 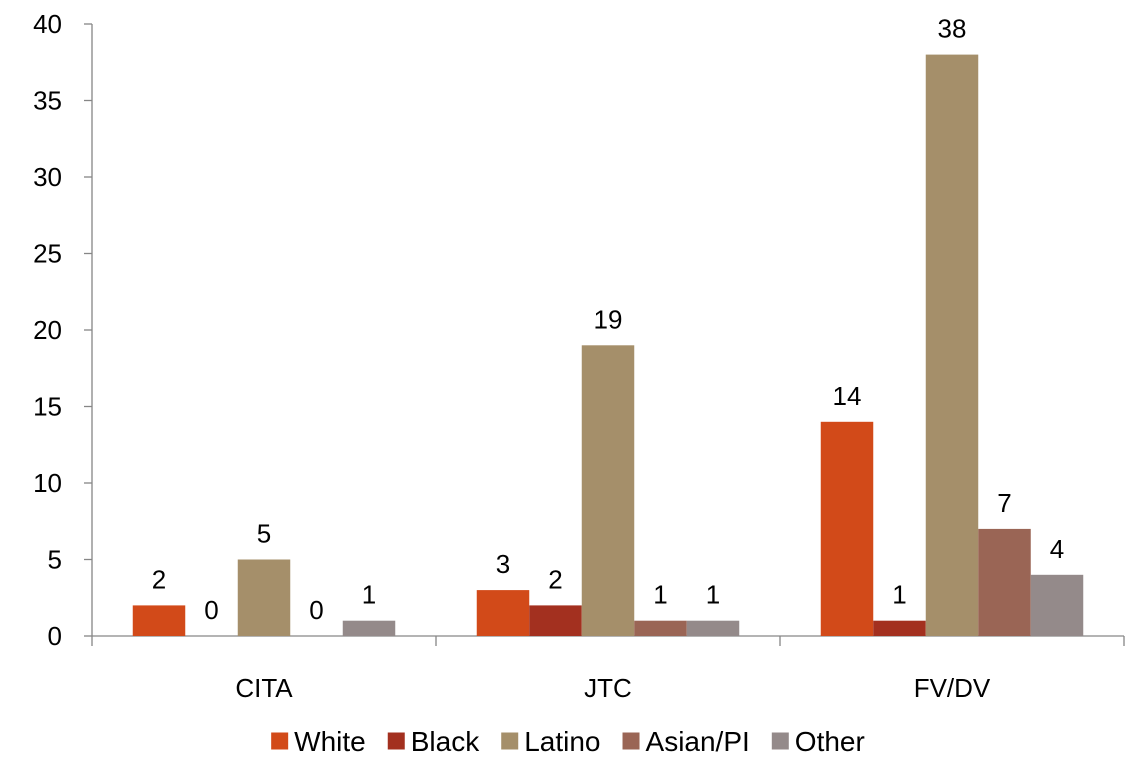 What do you see at coordinates (47, 254) in the screenshot?
I see `y-tick-label: 25` at bounding box center [47, 254].